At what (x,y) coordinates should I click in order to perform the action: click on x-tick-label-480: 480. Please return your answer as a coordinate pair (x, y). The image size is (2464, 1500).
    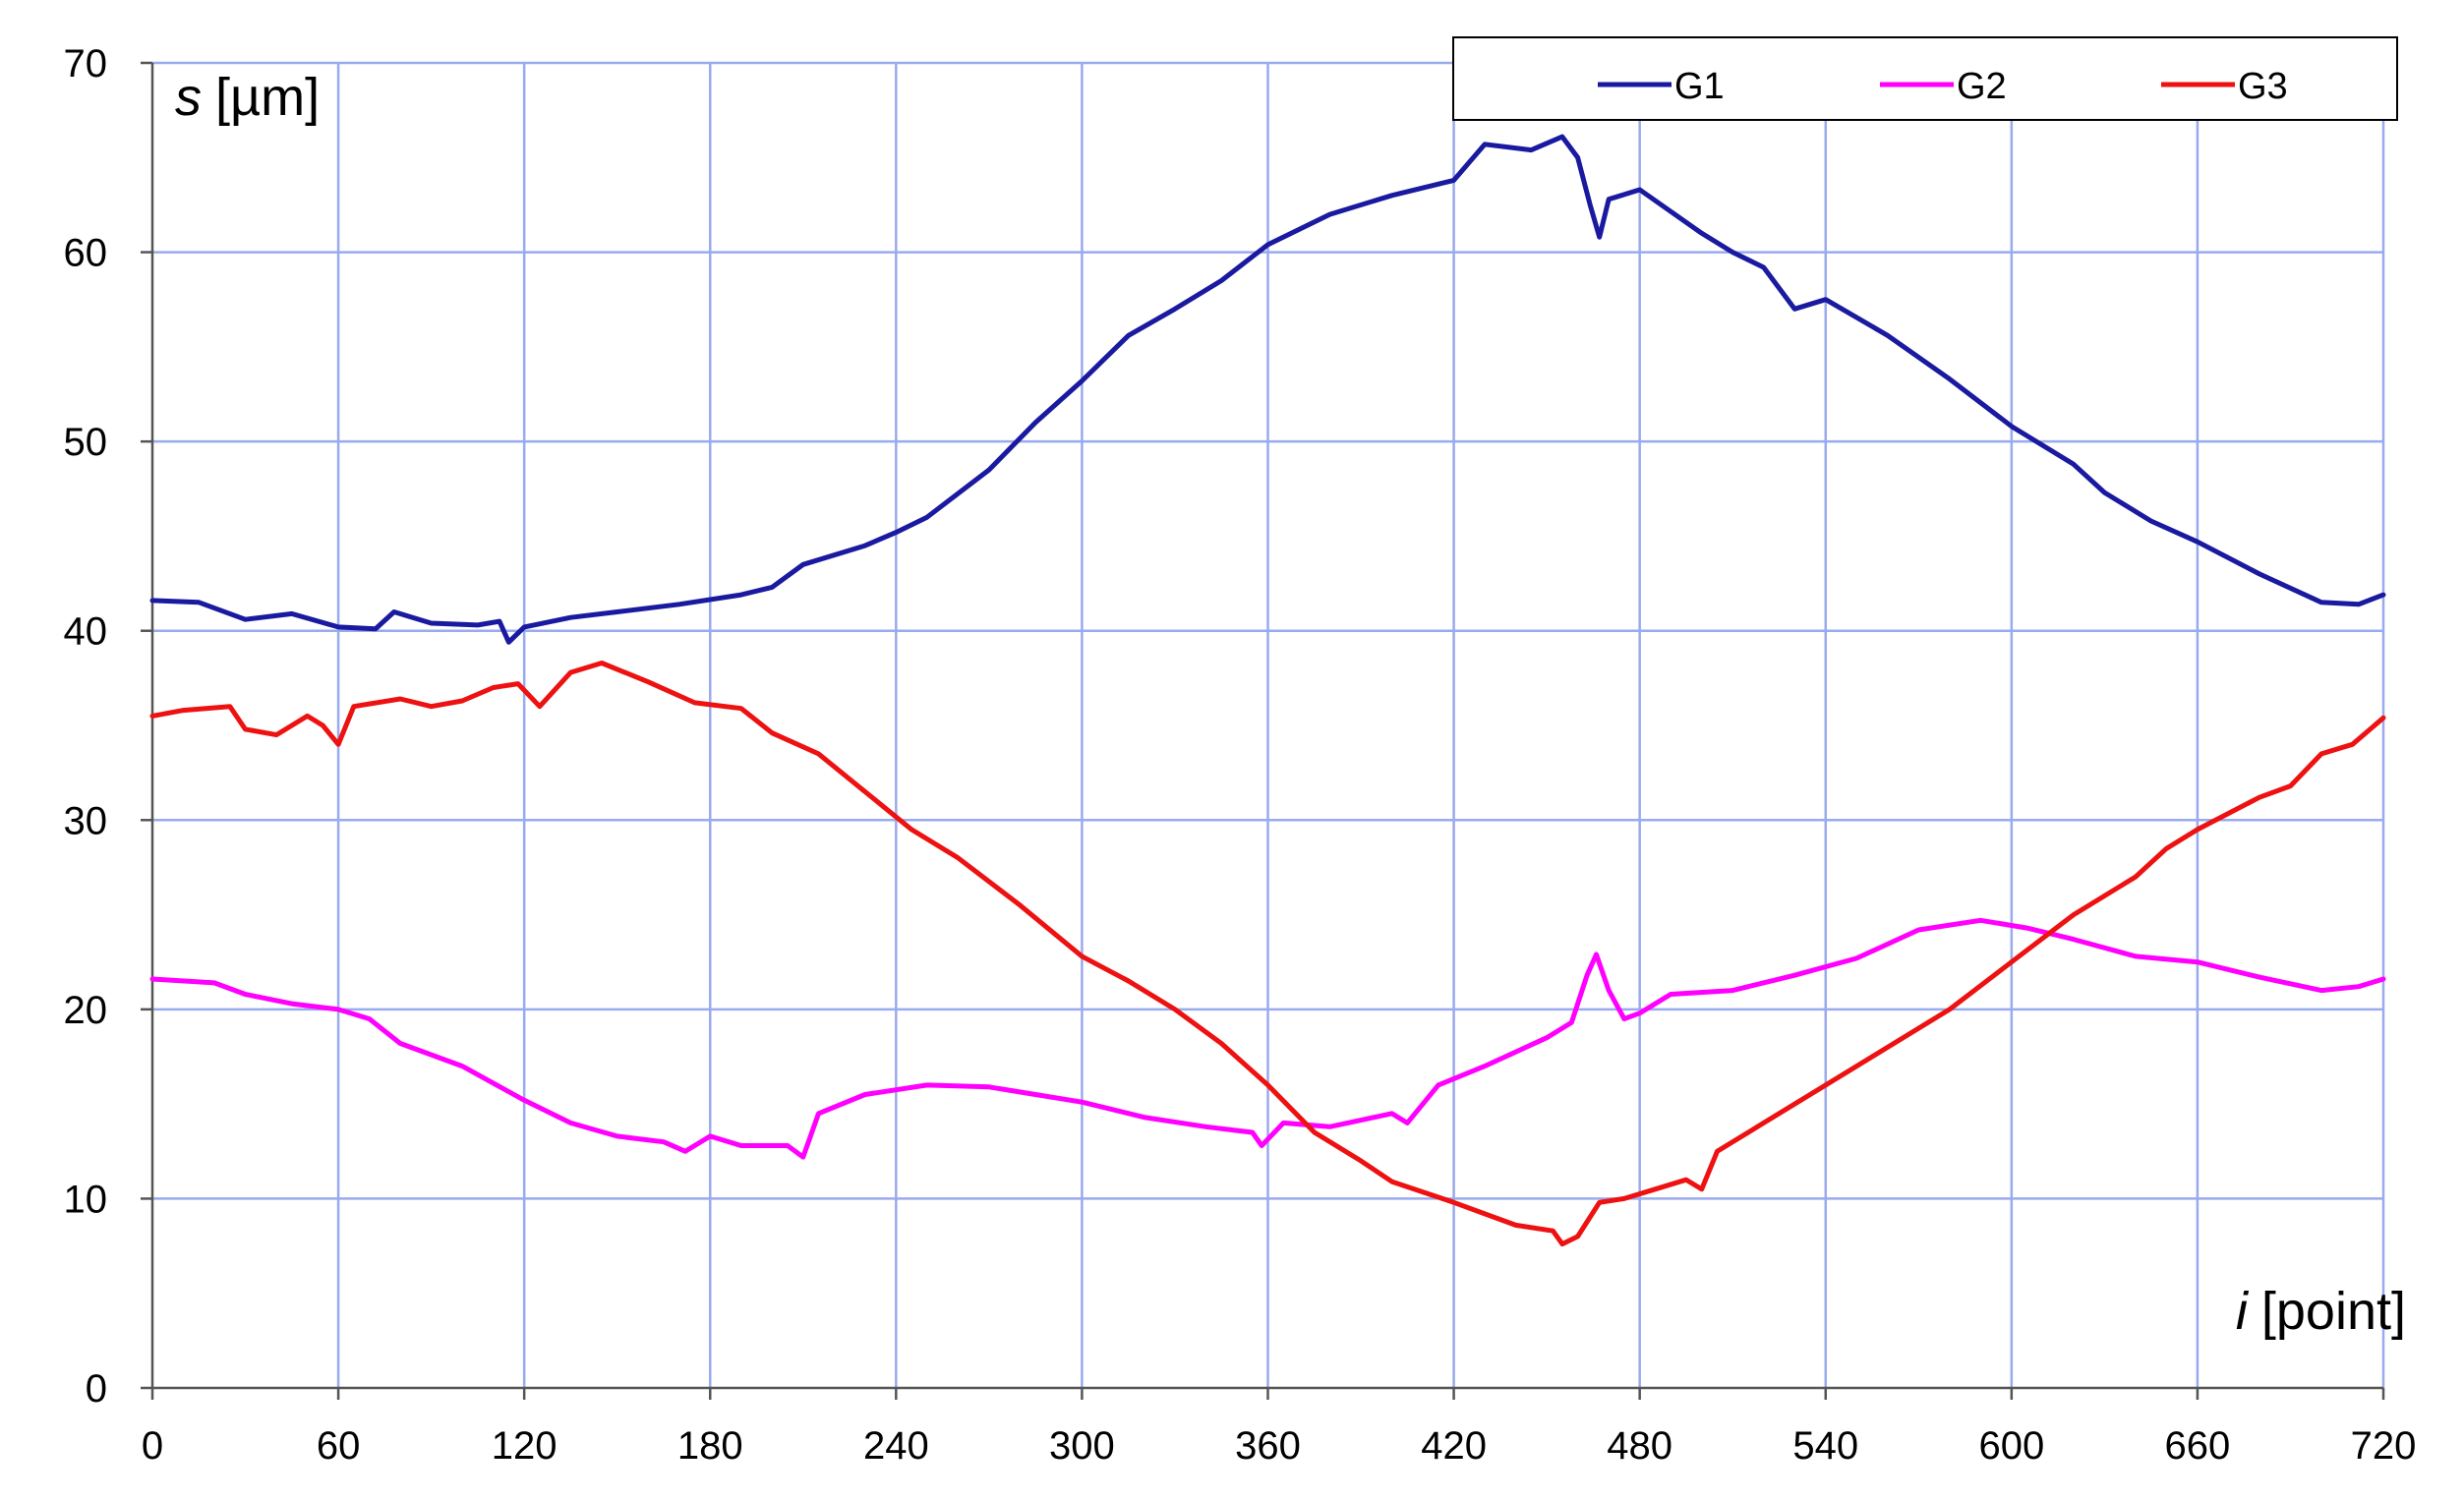
    Looking at the image, I should click on (1639, 1446).